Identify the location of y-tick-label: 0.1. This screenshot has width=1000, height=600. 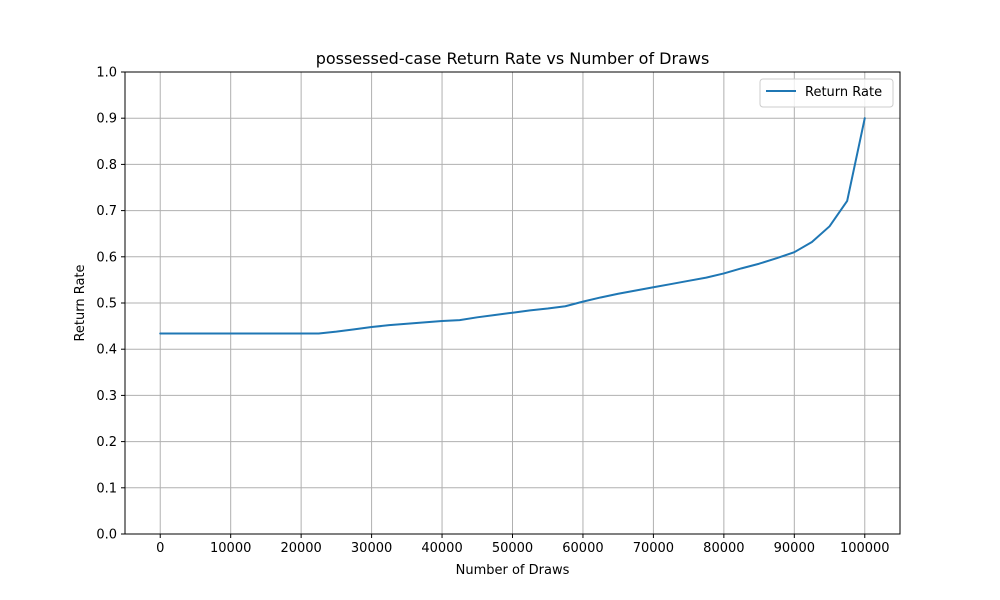
(106, 488).